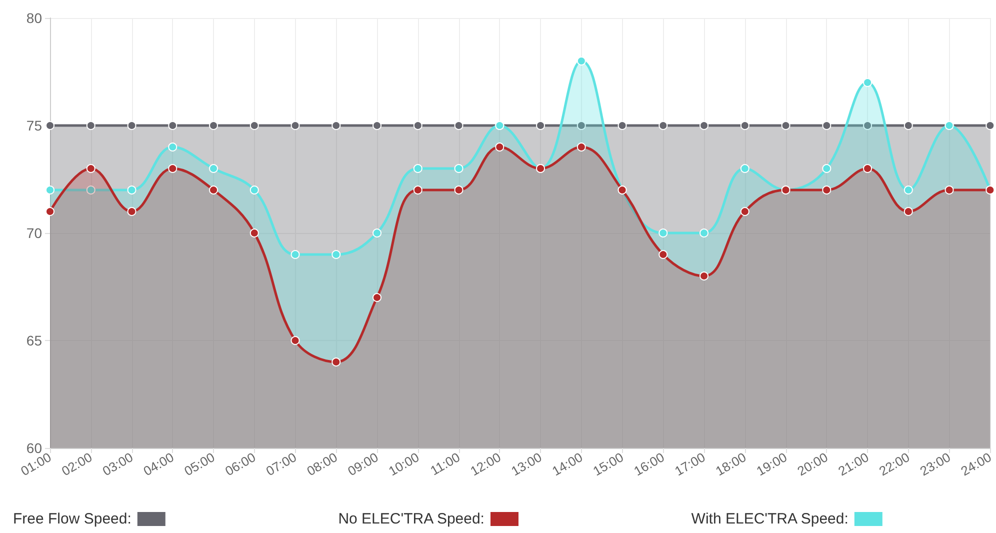 The height and width of the screenshot is (533, 996). Describe the element at coordinates (769, 519) in the screenshot. I see `legend-label: With ELEC'TRA Speed:` at that location.